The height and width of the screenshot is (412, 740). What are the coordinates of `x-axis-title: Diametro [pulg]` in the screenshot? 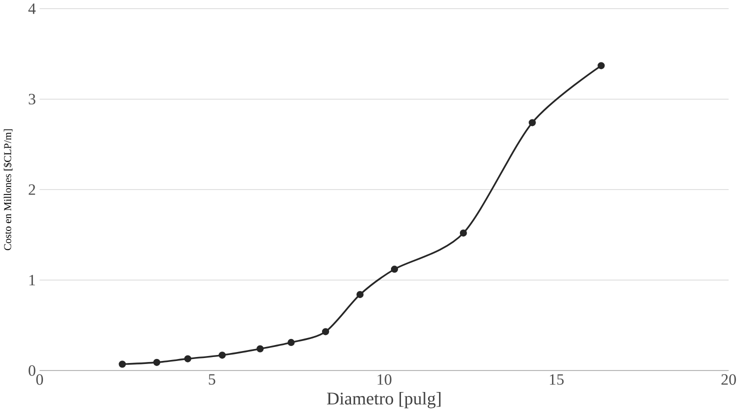 It's located at (383, 400).